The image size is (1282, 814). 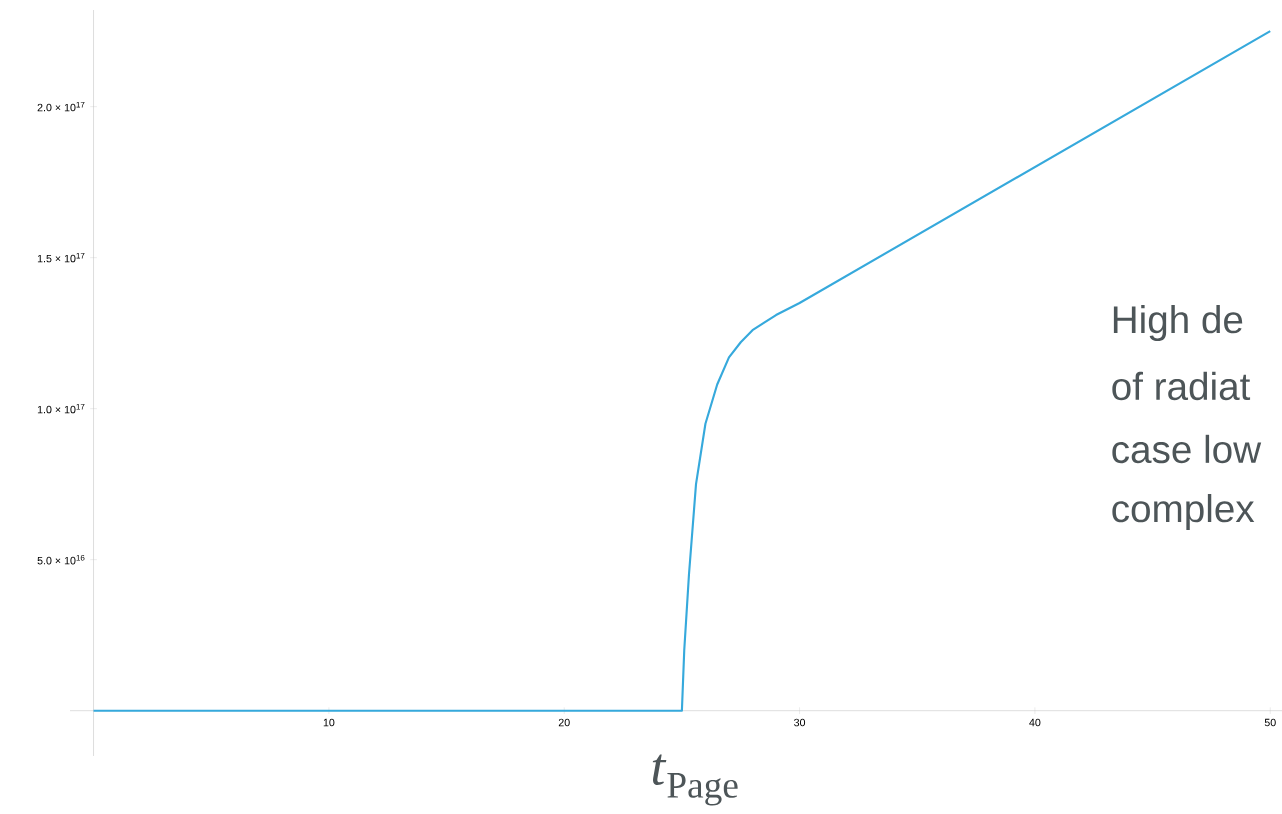 I want to click on x-axis-title: t$_{Page}$, so click(x=695, y=780).